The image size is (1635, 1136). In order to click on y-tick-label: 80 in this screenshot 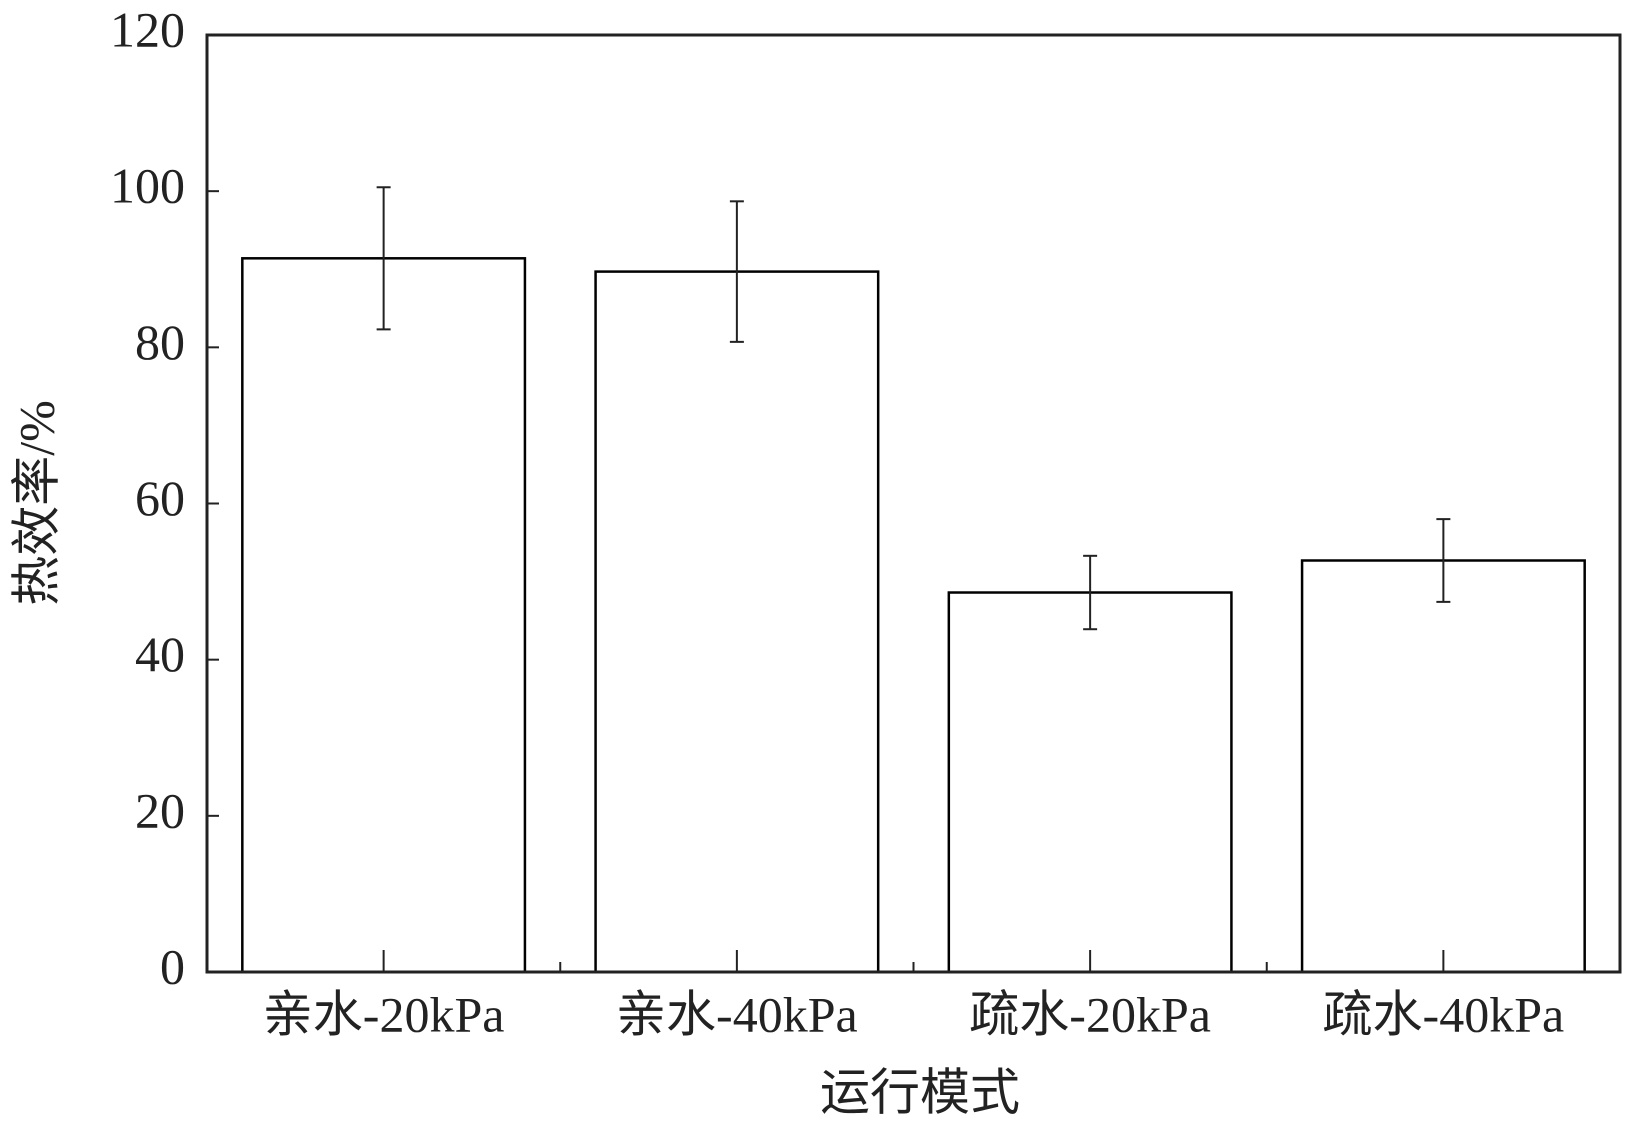, I will do `click(160, 342)`.